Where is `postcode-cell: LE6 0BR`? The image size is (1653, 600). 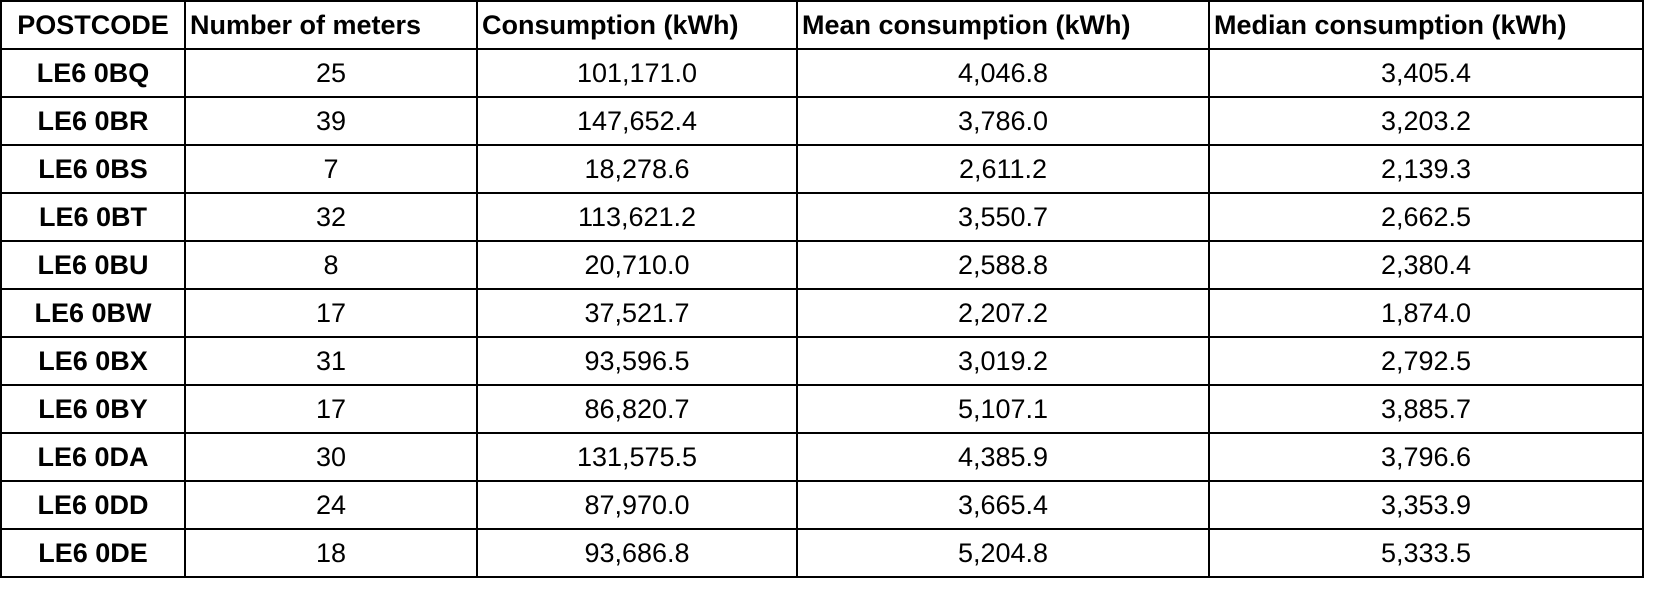
postcode-cell: LE6 0BR is located at coordinates (93, 121).